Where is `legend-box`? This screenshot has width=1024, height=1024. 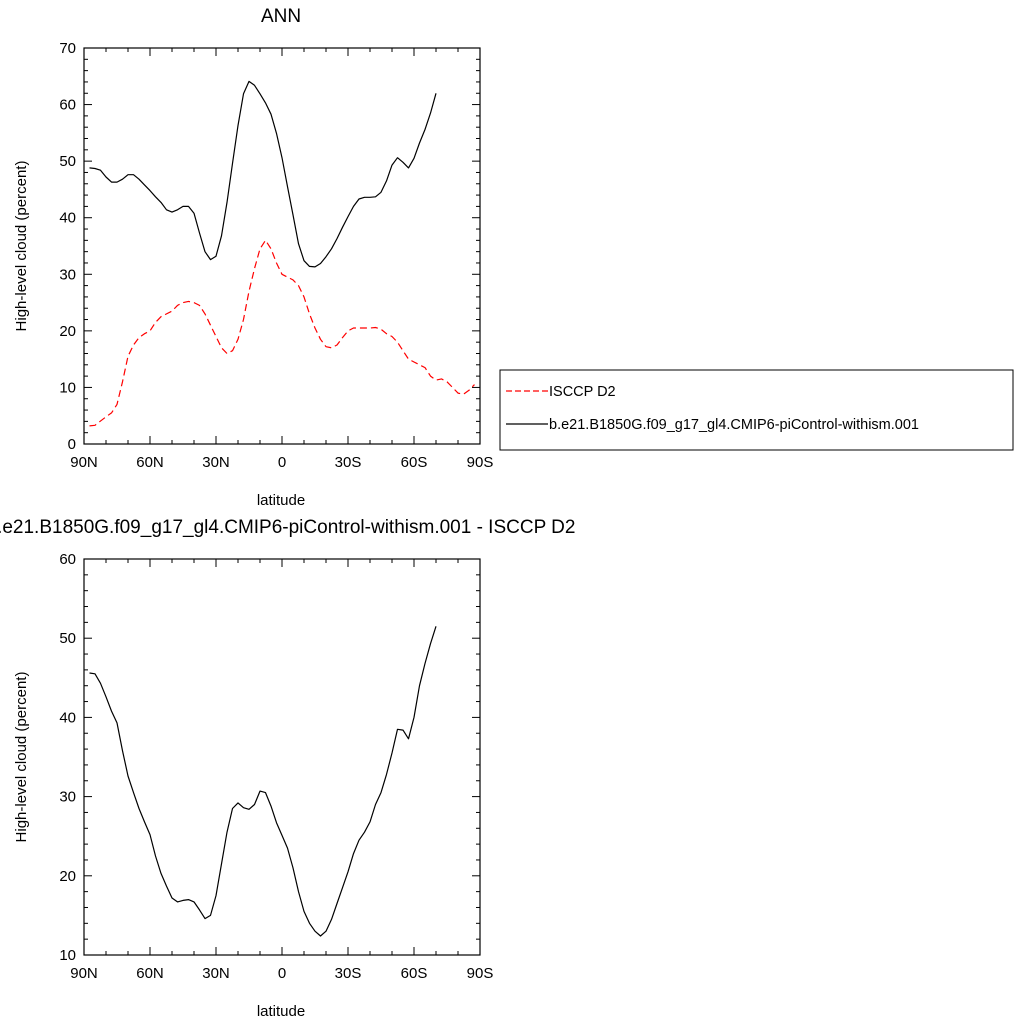 legend-box is located at coordinates (756, 410).